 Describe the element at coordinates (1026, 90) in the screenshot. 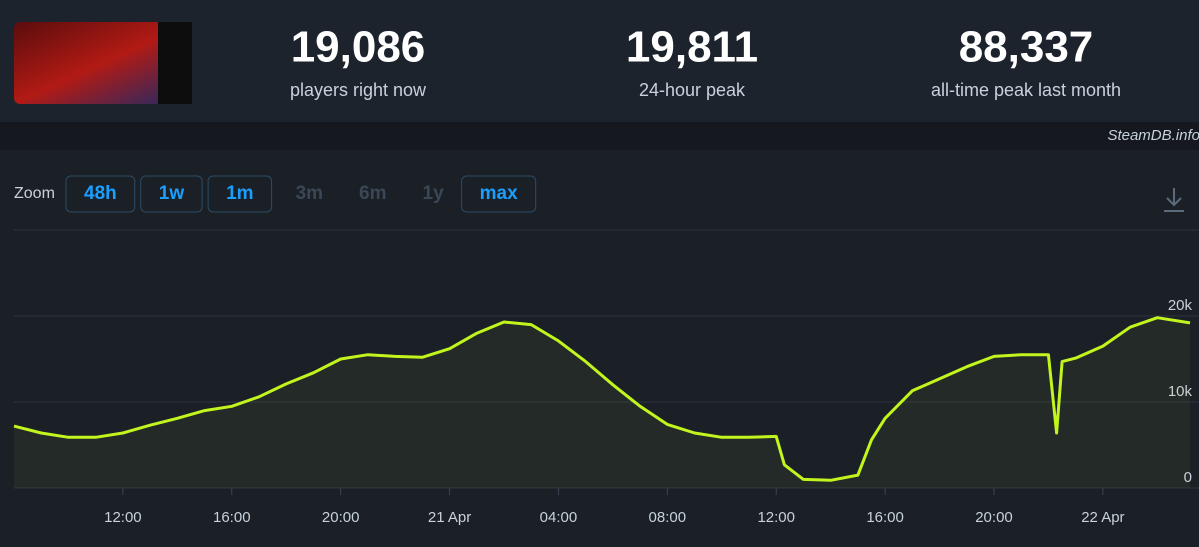

I see `stat-label: all-time peak last month` at that location.